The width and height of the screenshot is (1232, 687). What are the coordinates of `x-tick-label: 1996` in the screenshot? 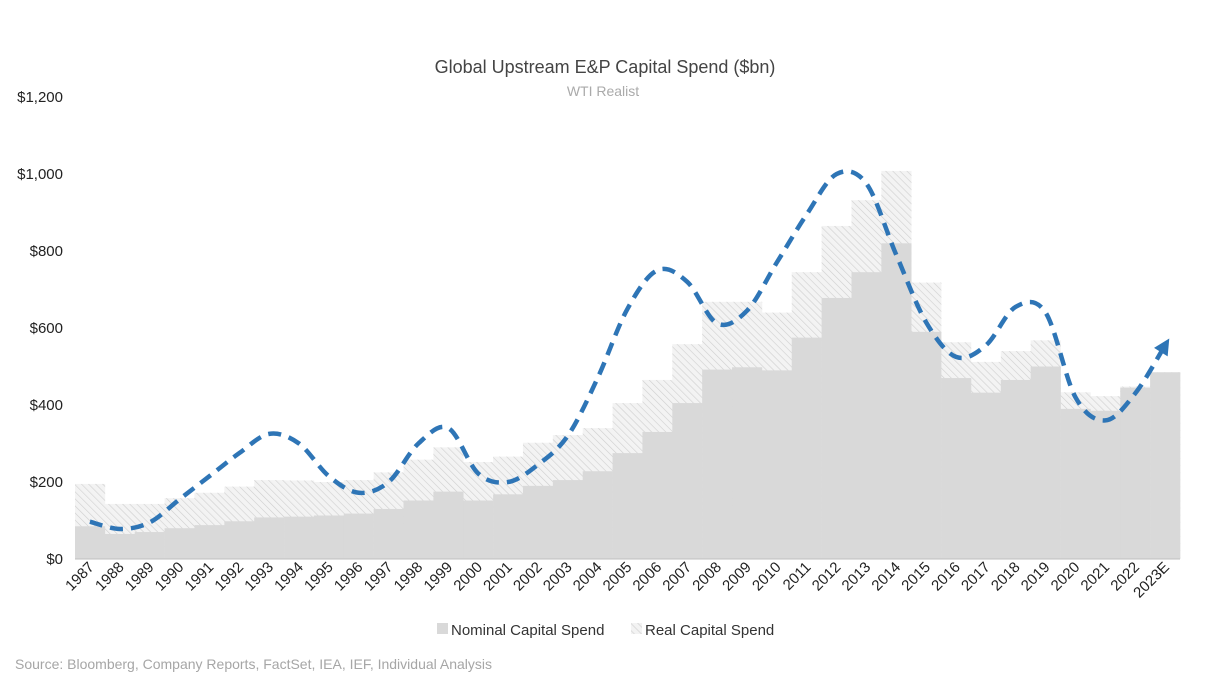 It's located at (349, 577).